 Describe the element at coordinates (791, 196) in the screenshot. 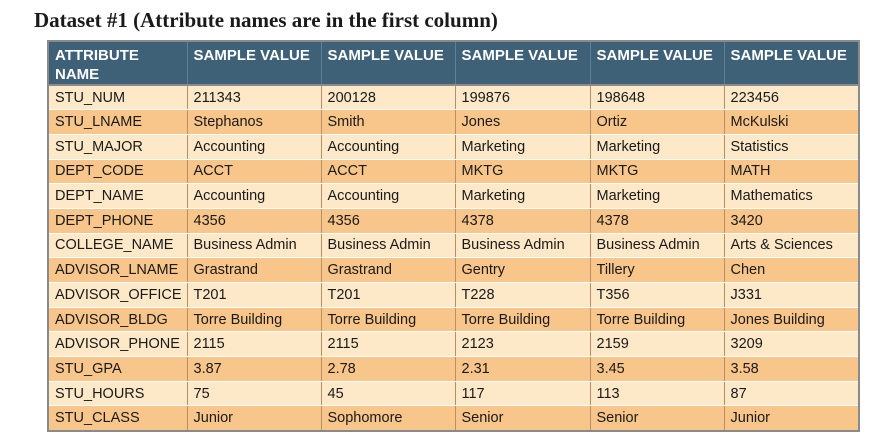

I see `sample-value-cell: Mathematics` at that location.